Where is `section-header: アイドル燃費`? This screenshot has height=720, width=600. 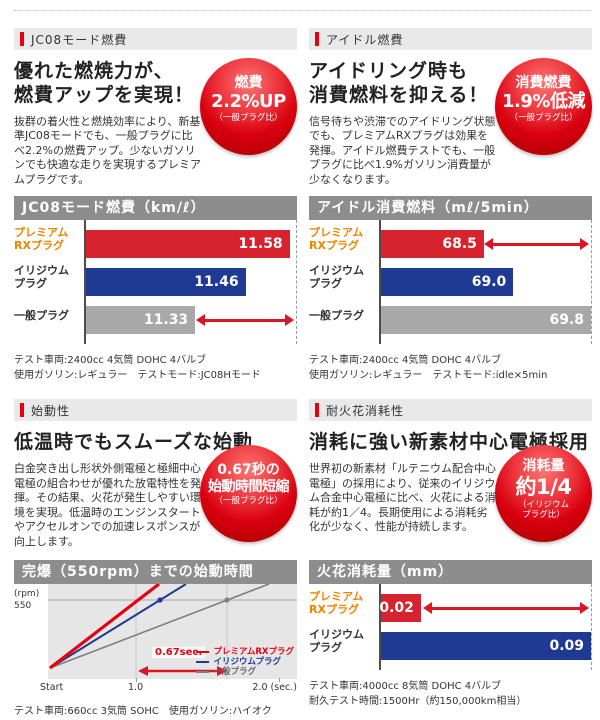 section-header: アイドル燃費 is located at coordinates (450, 39).